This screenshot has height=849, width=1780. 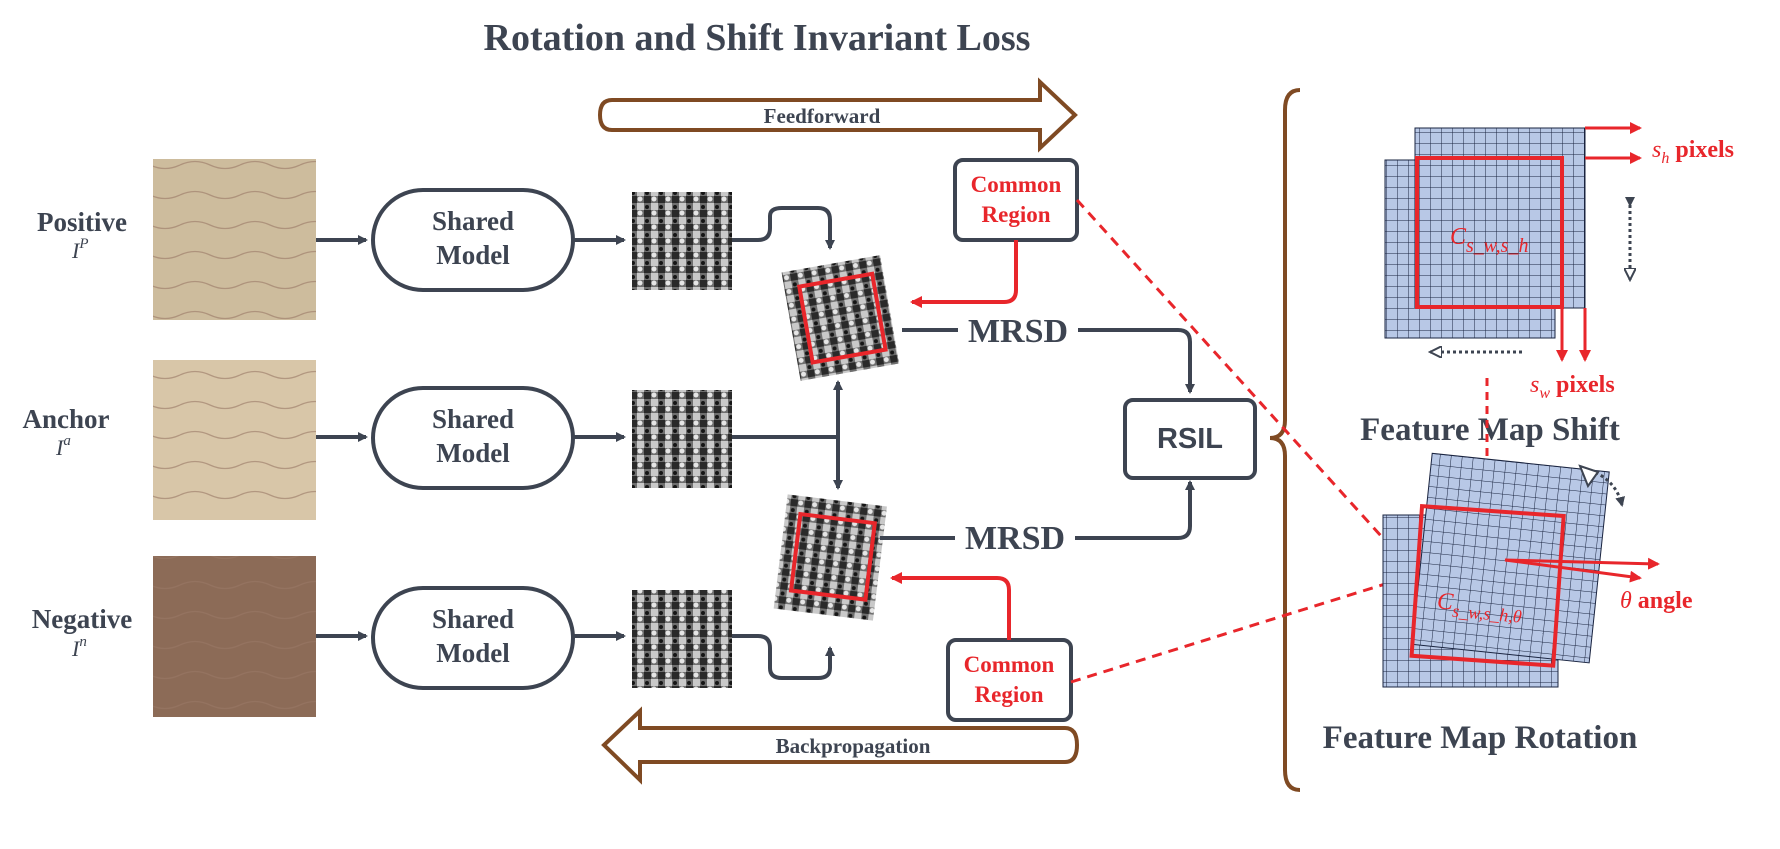 I want to click on rotation-crop-box, so click(x=1487, y=585).